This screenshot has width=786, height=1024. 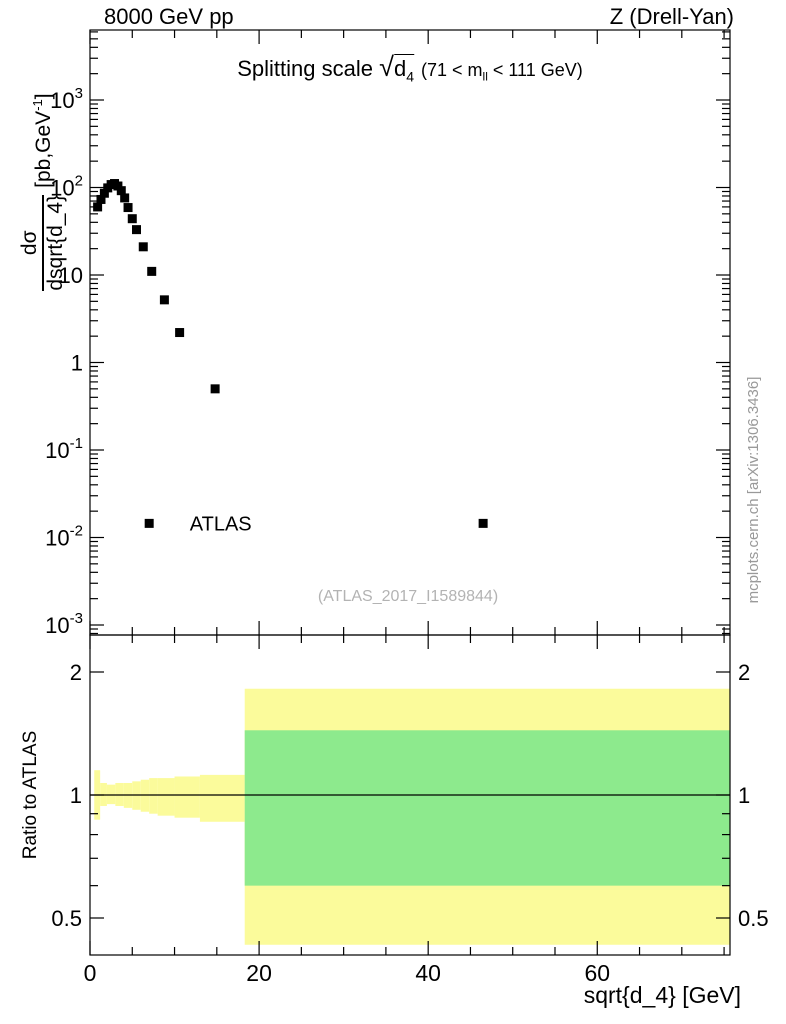 What do you see at coordinates (428, 973) in the screenshot?
I see `svg-text: 40` at bounding box center [428, 973].